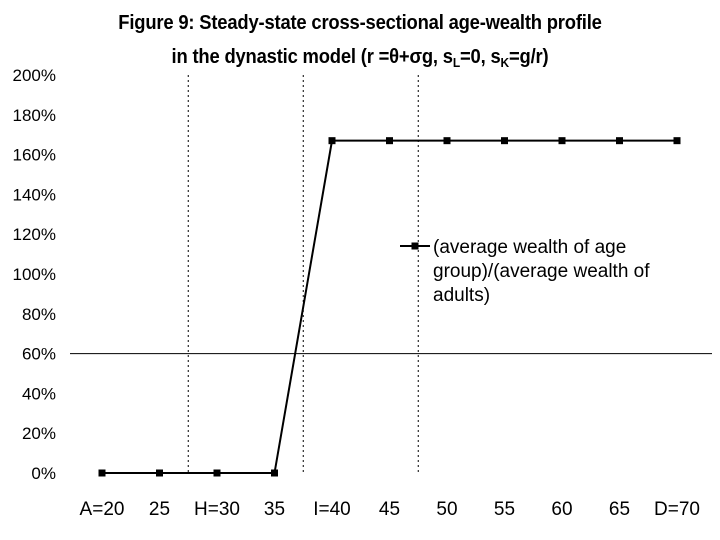 Image resolution: width=720 pixels, height=540 pixels. I want to click on x-tick-label: H=30, so click(217, 509).